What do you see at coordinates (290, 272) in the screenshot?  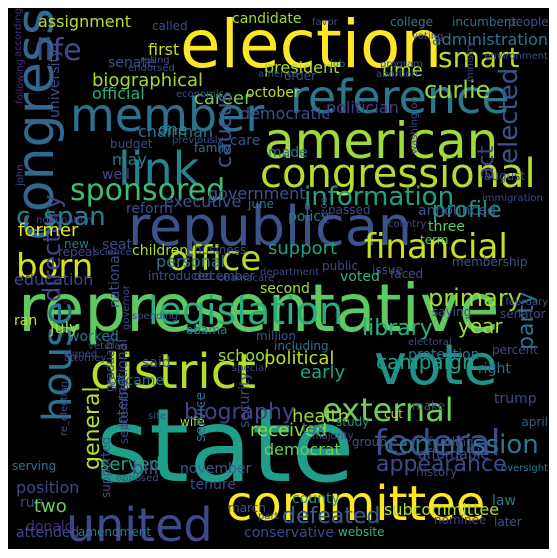 I see `word-department: department` at bounding box center [290, 272].